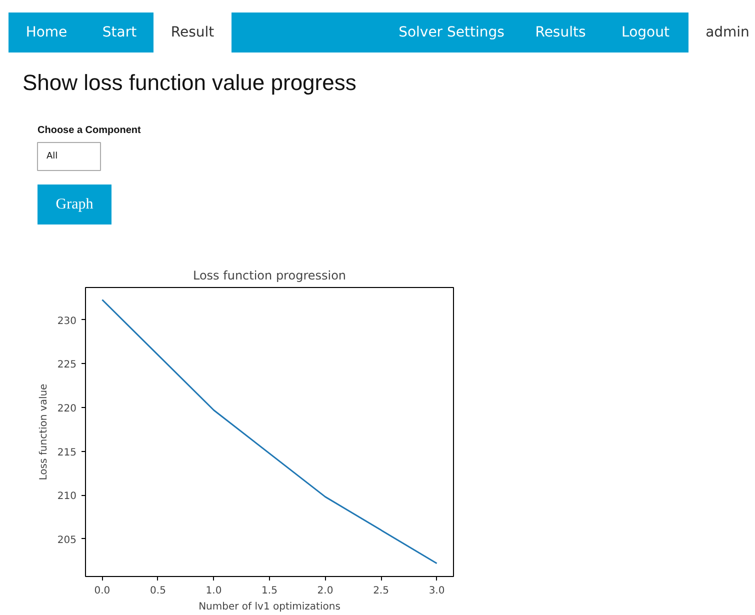 This screenshot has width=755, height=615. What do you see at coordinates (269, 607) in the screenshot?
I see `x-axis-title: Number of lv1 optimizations` at bounding box center [269, 607].